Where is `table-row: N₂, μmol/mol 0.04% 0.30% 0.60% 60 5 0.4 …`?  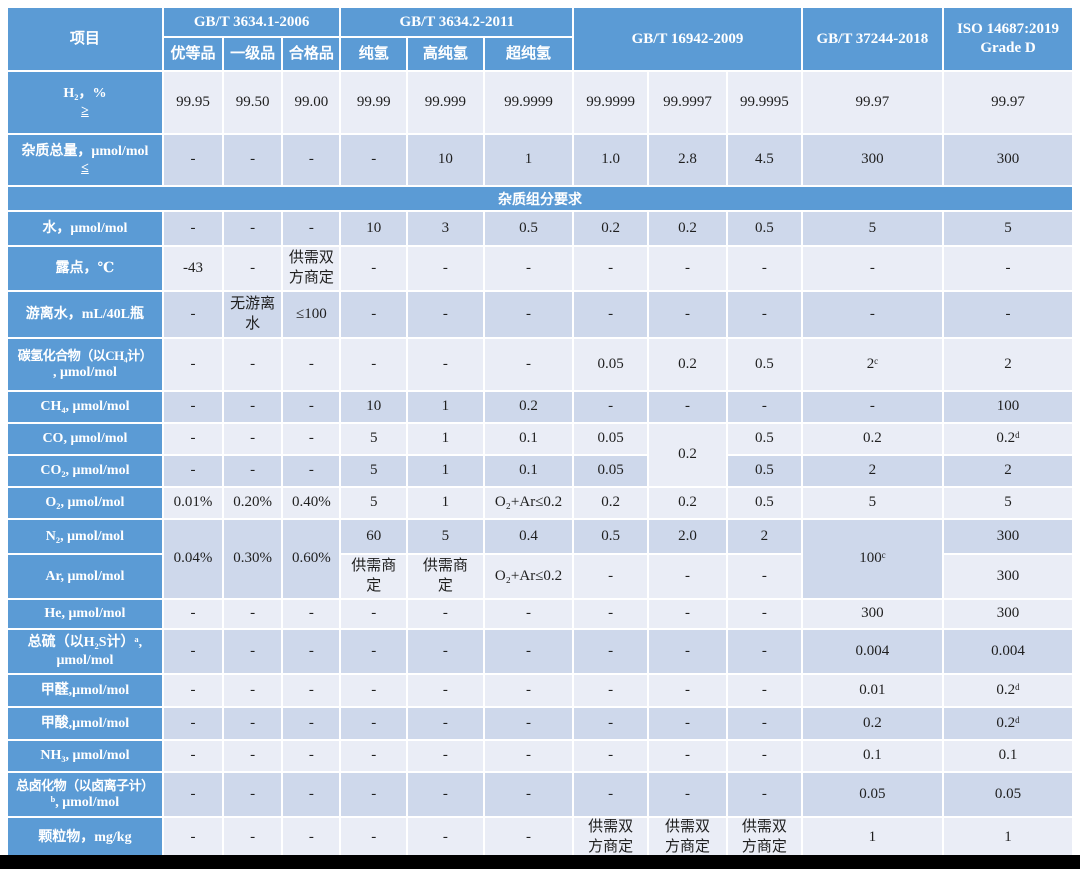 table-row: N₂, μmol/mol 0.04% 0.30% 0.60% 60 5 0.4 … is located at coordinates (540, 559).